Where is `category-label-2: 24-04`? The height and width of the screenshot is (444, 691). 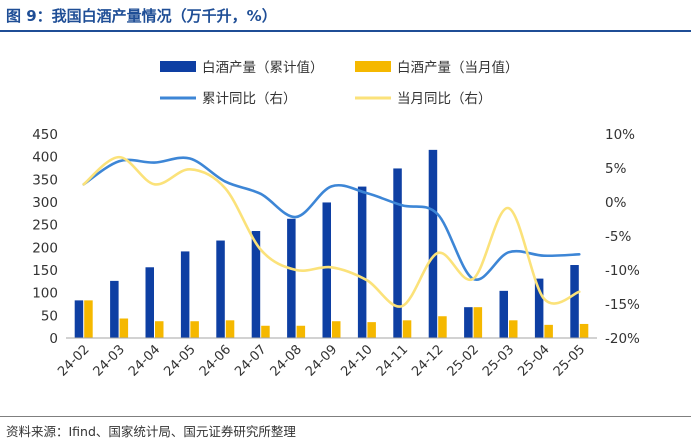
category-label-2: 24-04 is located at coordinates (144, 360).